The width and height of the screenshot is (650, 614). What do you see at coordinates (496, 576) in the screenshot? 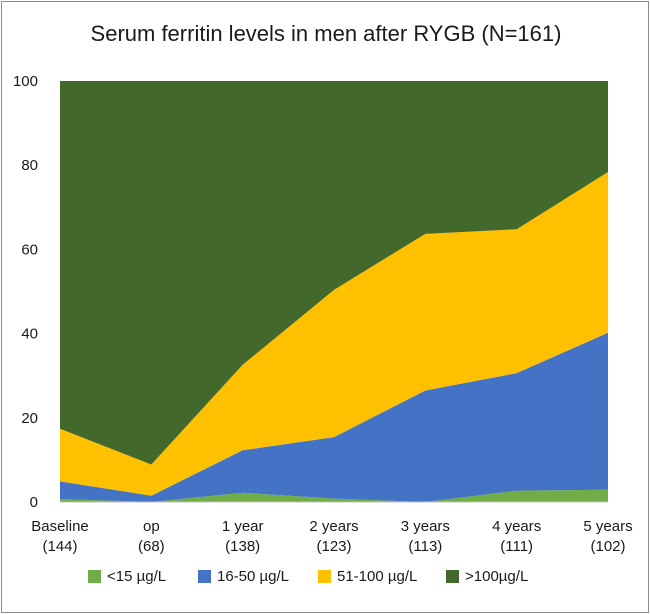
I see `legend-label-3: >100µg/L` at bounding box center [496, 576].